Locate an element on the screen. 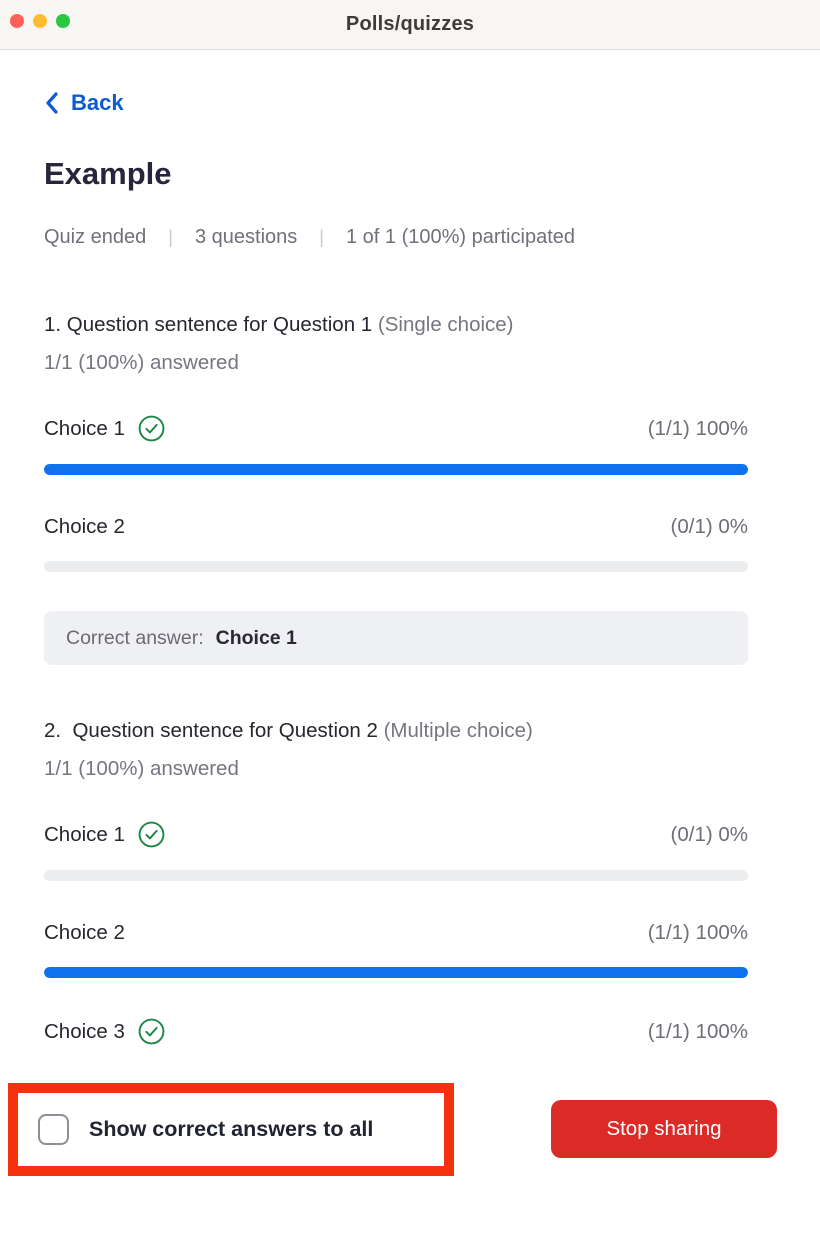  traffic-lights is located at coordinates (40, 21).